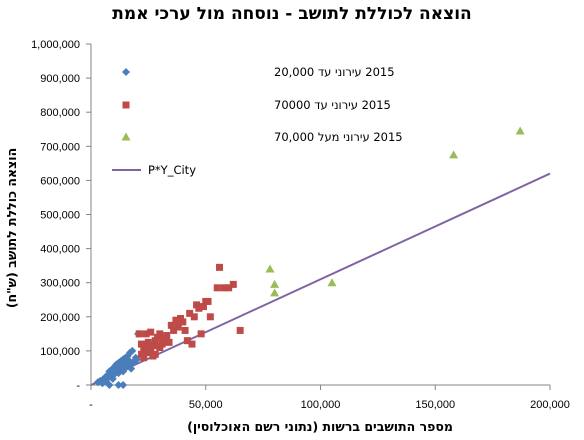  I want to click on y-tick-label: 900,000, so click(60, 79).